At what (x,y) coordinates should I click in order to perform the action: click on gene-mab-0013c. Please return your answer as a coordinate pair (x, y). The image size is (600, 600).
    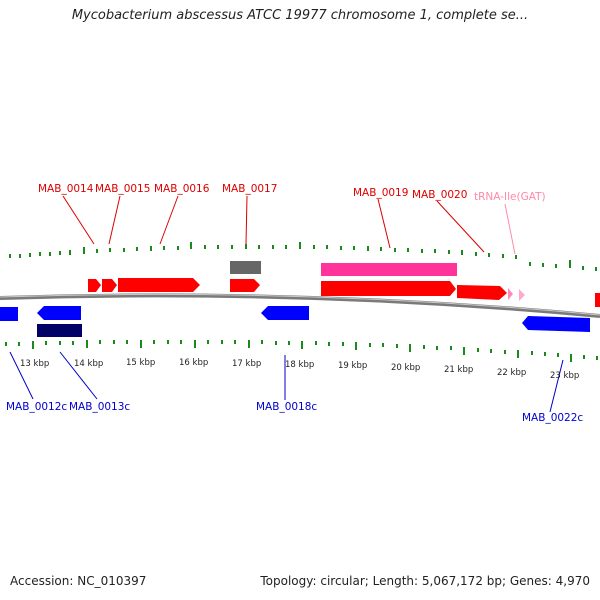
    Looking at the image, I should click on (59, 313).